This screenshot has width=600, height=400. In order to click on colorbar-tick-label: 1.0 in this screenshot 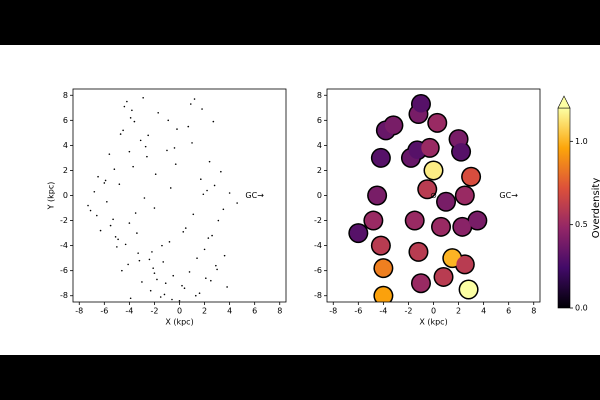, I will do `click(581, 141)`.